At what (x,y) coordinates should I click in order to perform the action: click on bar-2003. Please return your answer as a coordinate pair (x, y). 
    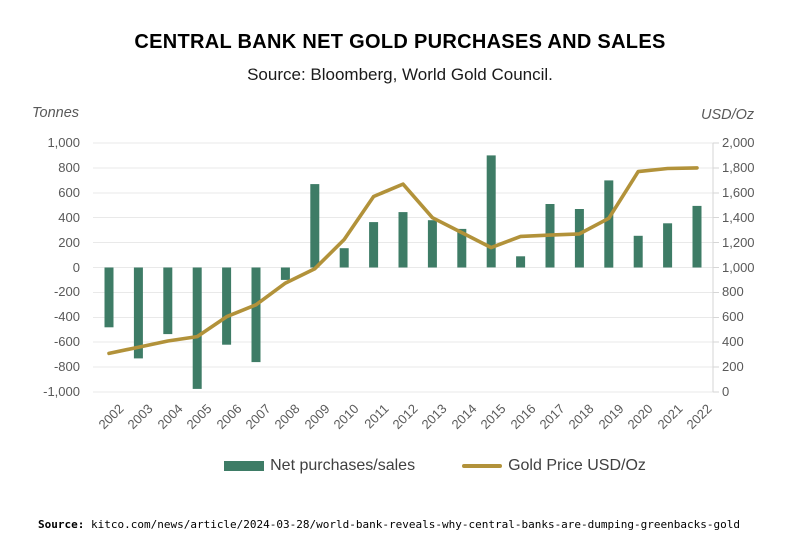
    Looking at the image, I should click on (138, 313).